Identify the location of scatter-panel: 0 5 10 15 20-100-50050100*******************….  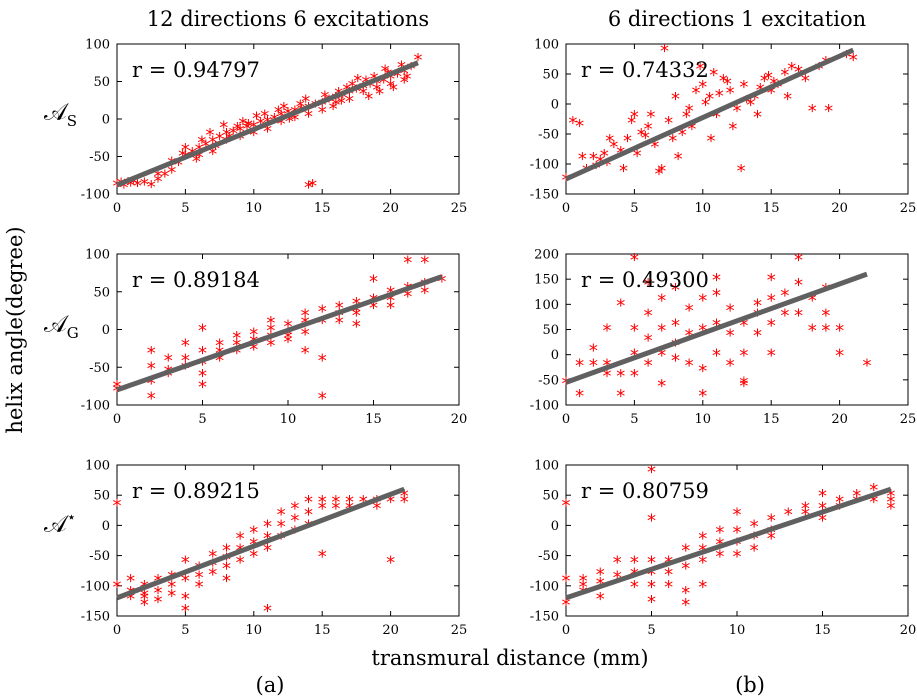
(274, 338).